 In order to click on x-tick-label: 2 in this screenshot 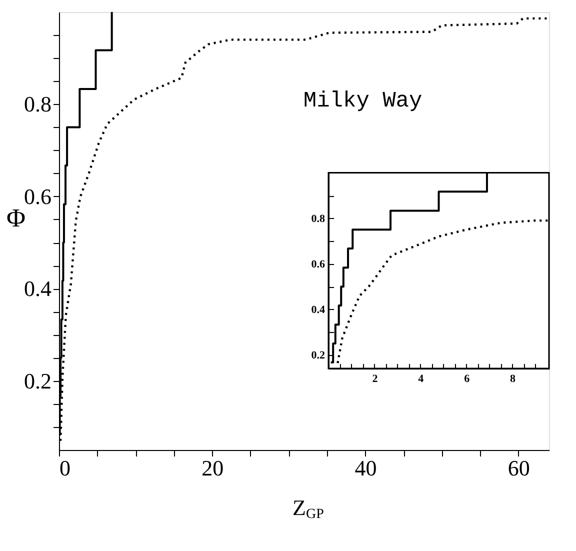, I will do `click(375, 379)`.